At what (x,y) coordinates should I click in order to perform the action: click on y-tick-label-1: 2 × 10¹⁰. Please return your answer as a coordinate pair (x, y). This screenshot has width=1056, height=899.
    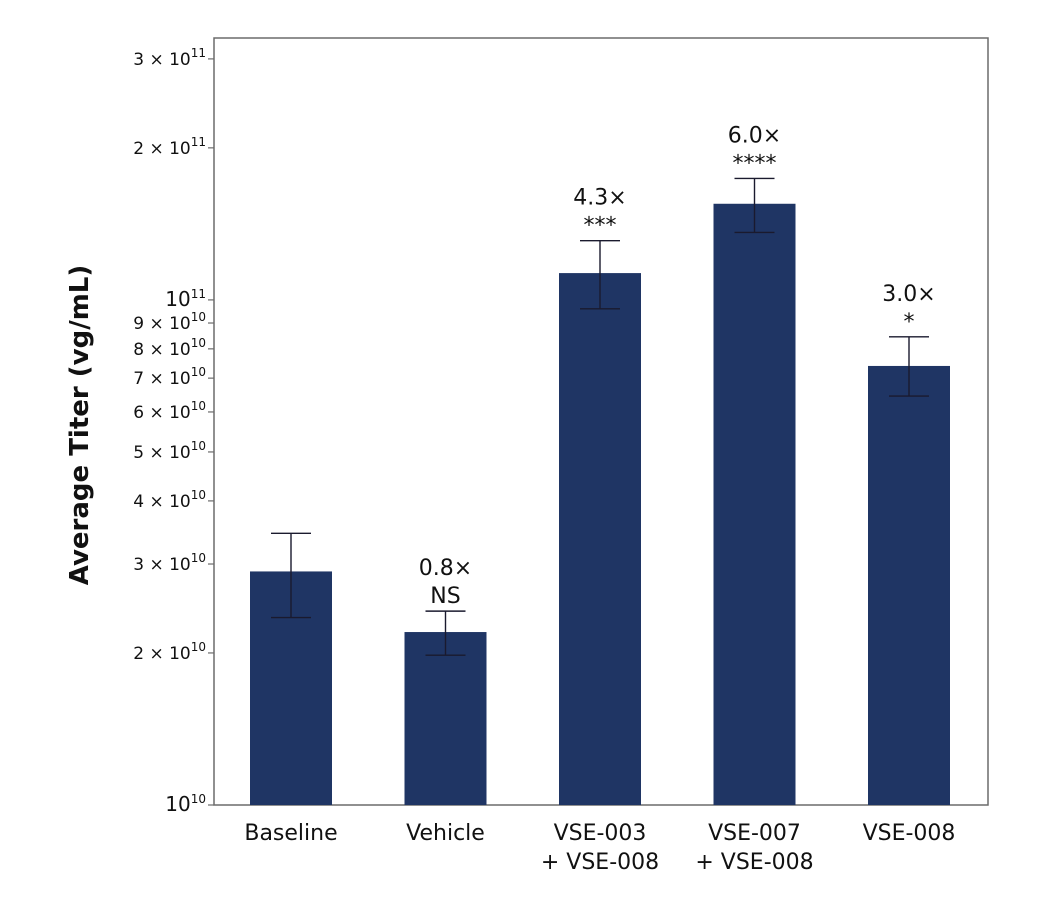
    Looking at the image, I should click on (169, 652).